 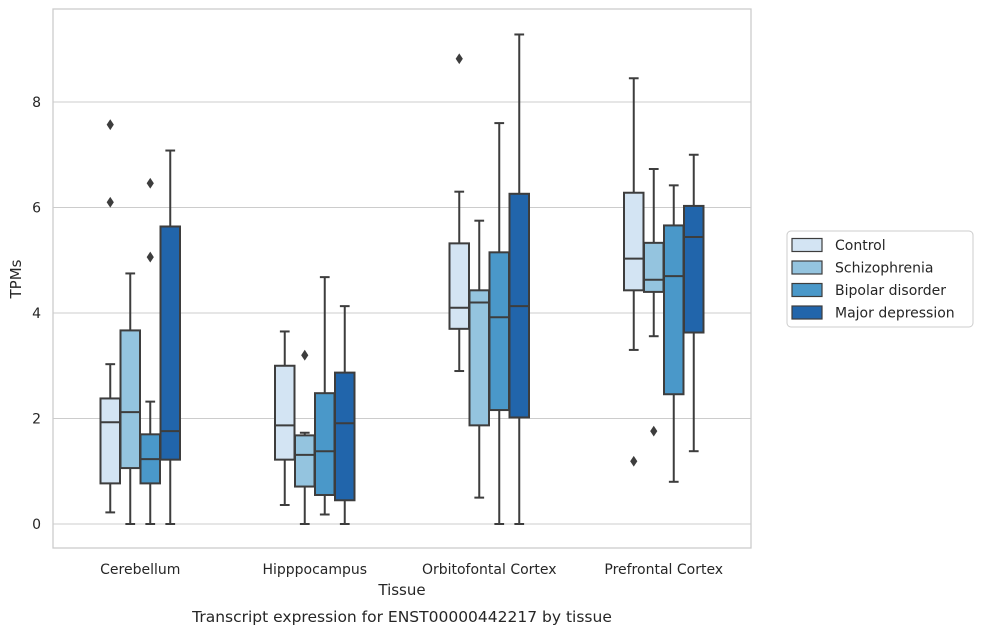 What do you see at coordinates (16, 279) in the screenshot?
I see `y-axis-label: TPMs` at bounding box center [16, 279].